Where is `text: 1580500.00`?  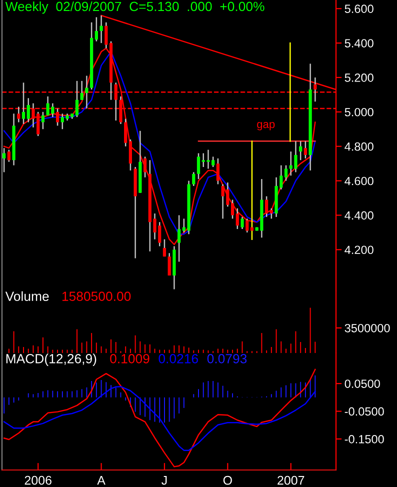 text: 1580500.00 is located at coordinates (96, 296).